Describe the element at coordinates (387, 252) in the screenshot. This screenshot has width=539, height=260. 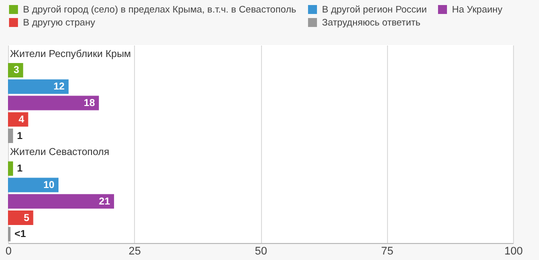
I see `x-tick-label: 75` at that location.